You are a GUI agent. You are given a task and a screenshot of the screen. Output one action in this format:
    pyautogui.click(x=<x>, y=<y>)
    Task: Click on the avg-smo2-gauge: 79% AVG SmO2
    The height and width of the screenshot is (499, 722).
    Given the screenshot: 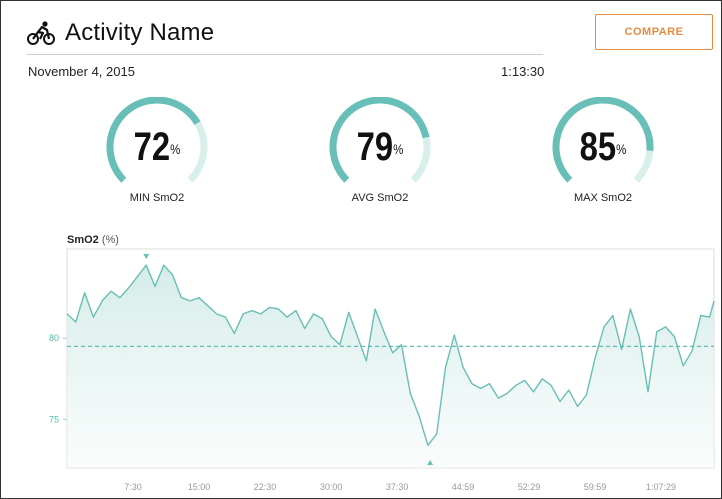 What is the action you would take?
    pyautogui.click(x=380, y=152)
    